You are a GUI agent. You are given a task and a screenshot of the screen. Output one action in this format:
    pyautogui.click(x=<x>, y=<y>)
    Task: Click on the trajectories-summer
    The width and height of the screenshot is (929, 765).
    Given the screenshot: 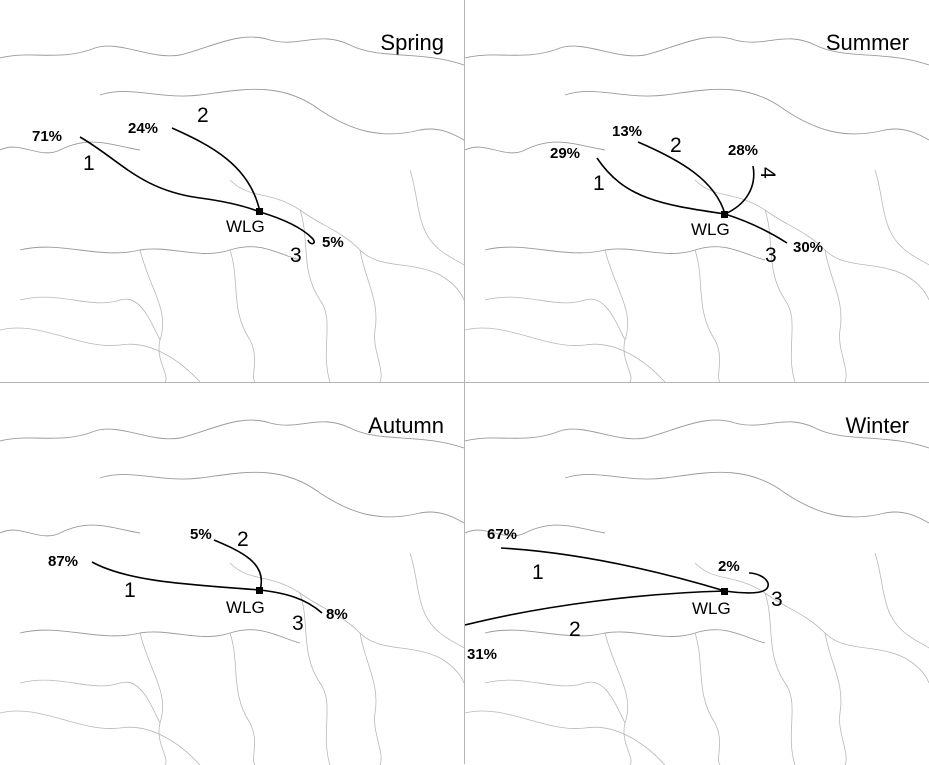 What is the action you would take?
    pyautogui.click(x=692, y=192)
    